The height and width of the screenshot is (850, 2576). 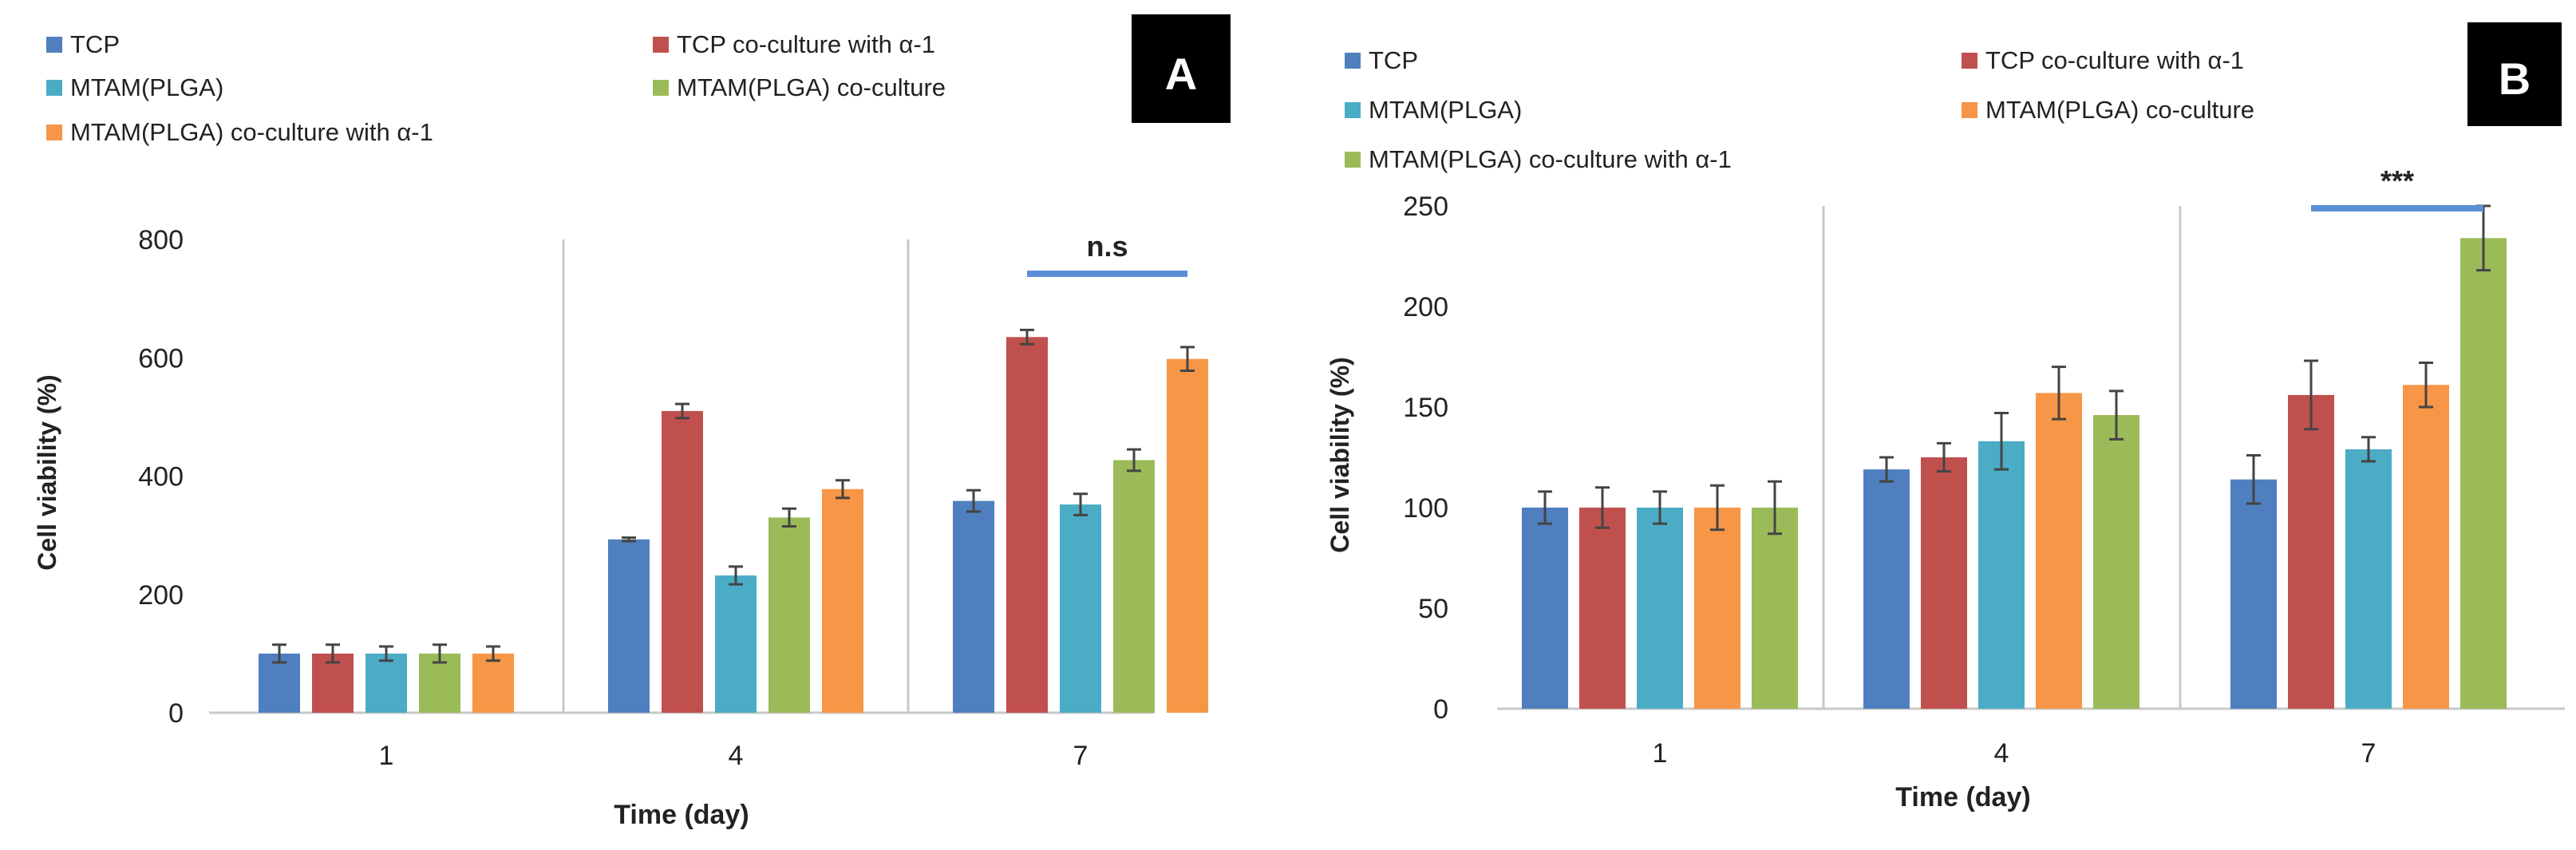 I want to click on y-tick-label: 400, so click(x=161, y=477).